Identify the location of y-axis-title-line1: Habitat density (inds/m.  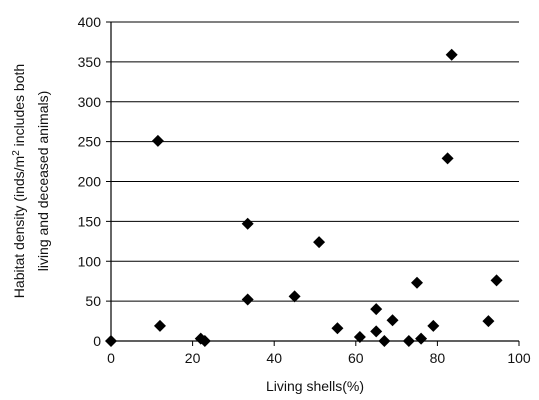
(19, 227).